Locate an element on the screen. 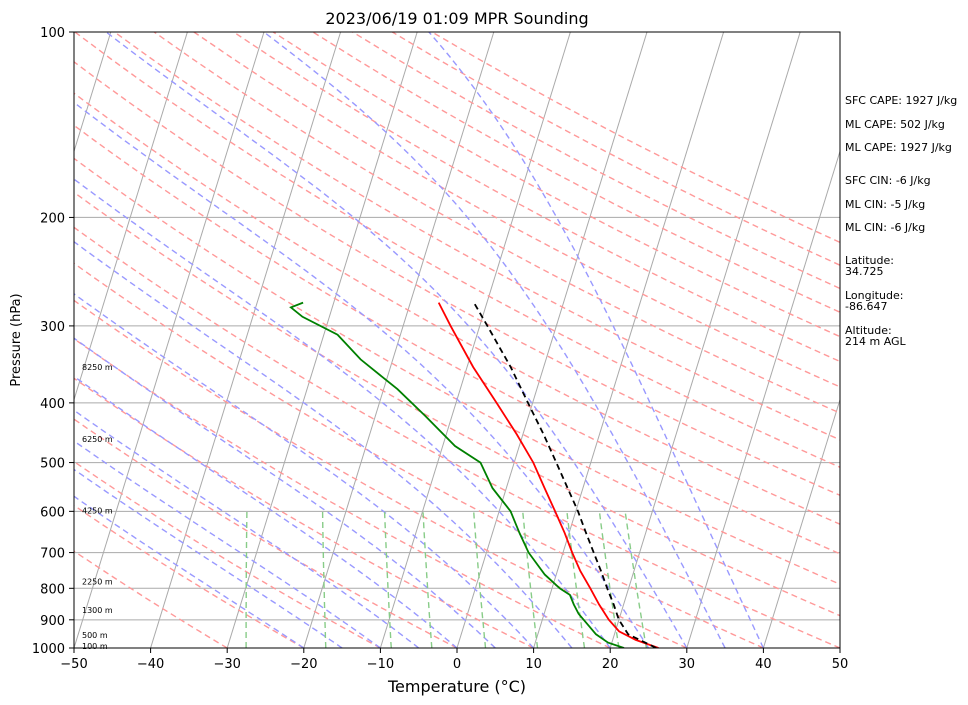 The image size is (968, 705). x-tick-label: 10 is located at coordinates (533, 664).